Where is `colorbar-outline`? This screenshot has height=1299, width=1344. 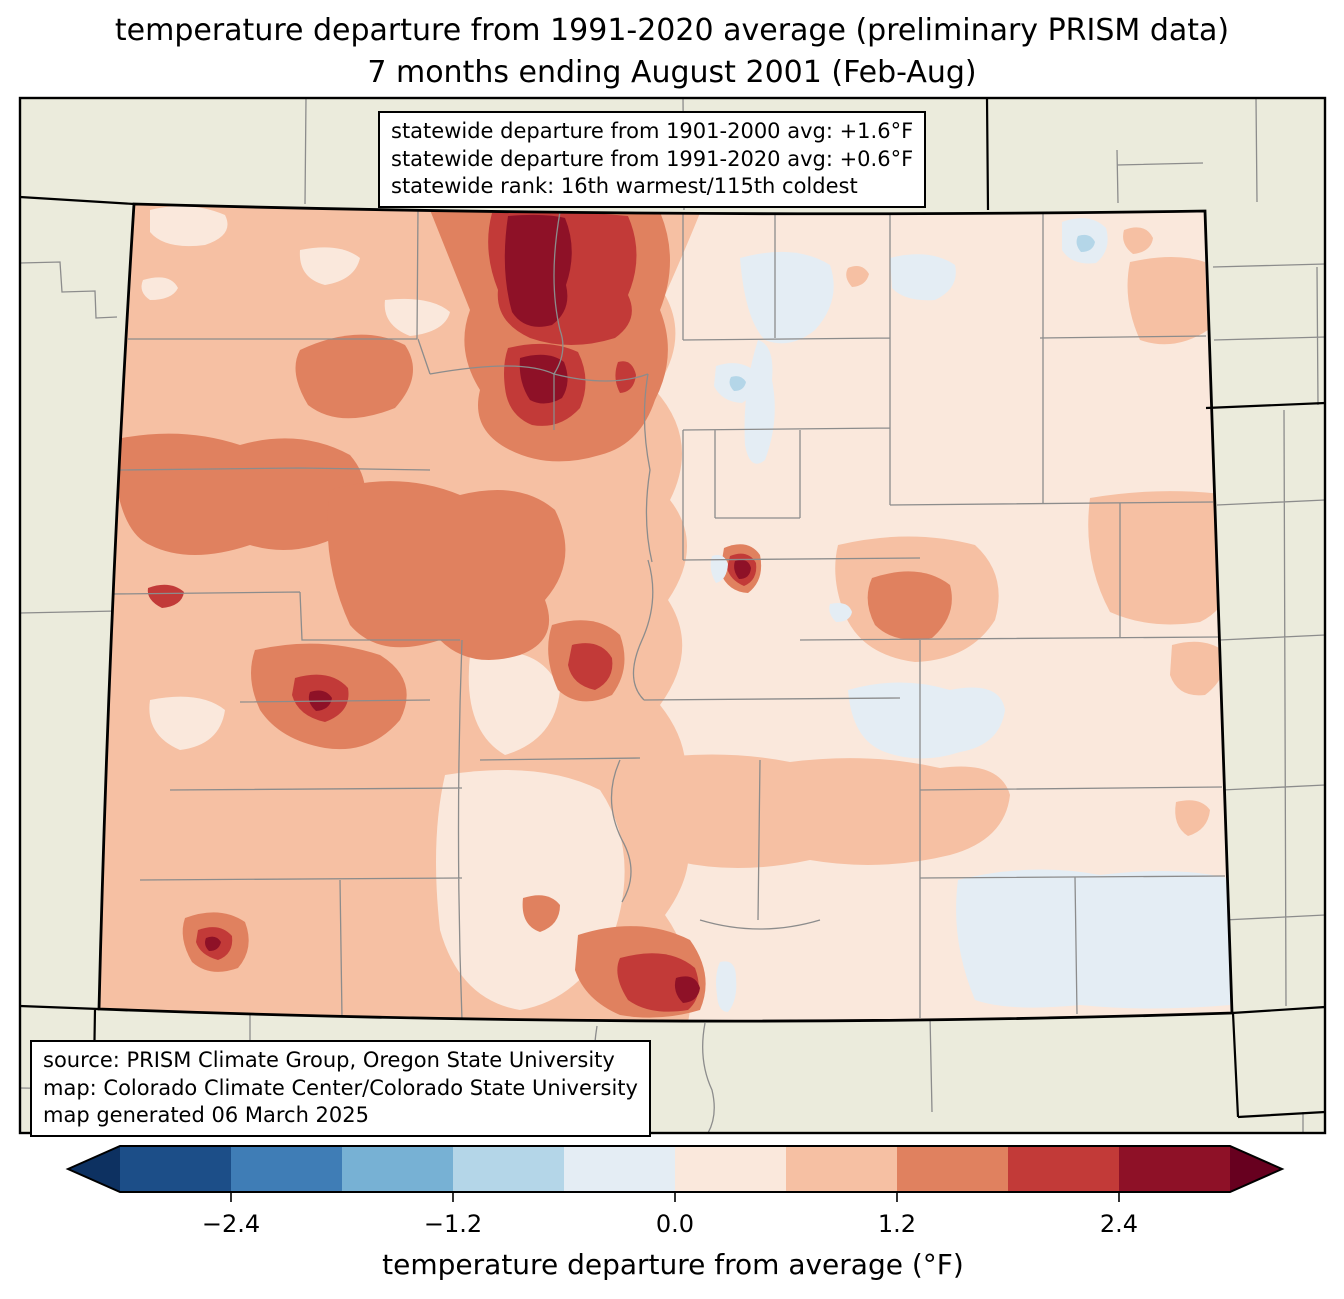 colorbar-outline is located at coordinates (675, 1169).